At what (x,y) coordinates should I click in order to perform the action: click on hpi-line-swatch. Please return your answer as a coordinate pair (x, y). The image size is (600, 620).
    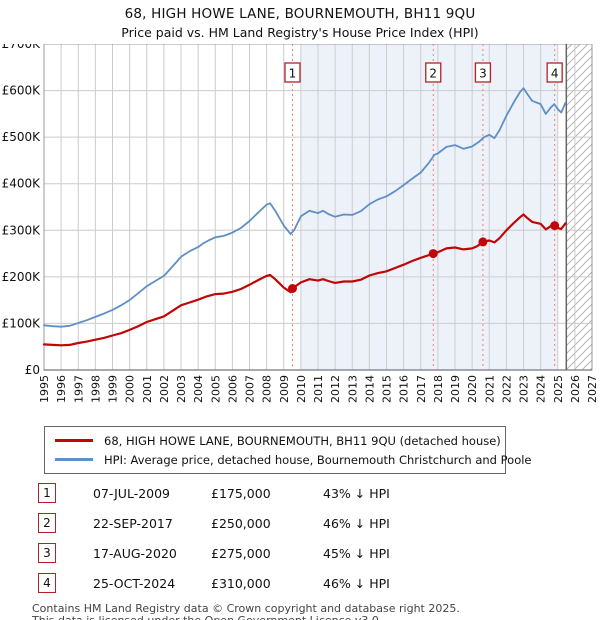
    Looking at the image, I should click on (74, 459).